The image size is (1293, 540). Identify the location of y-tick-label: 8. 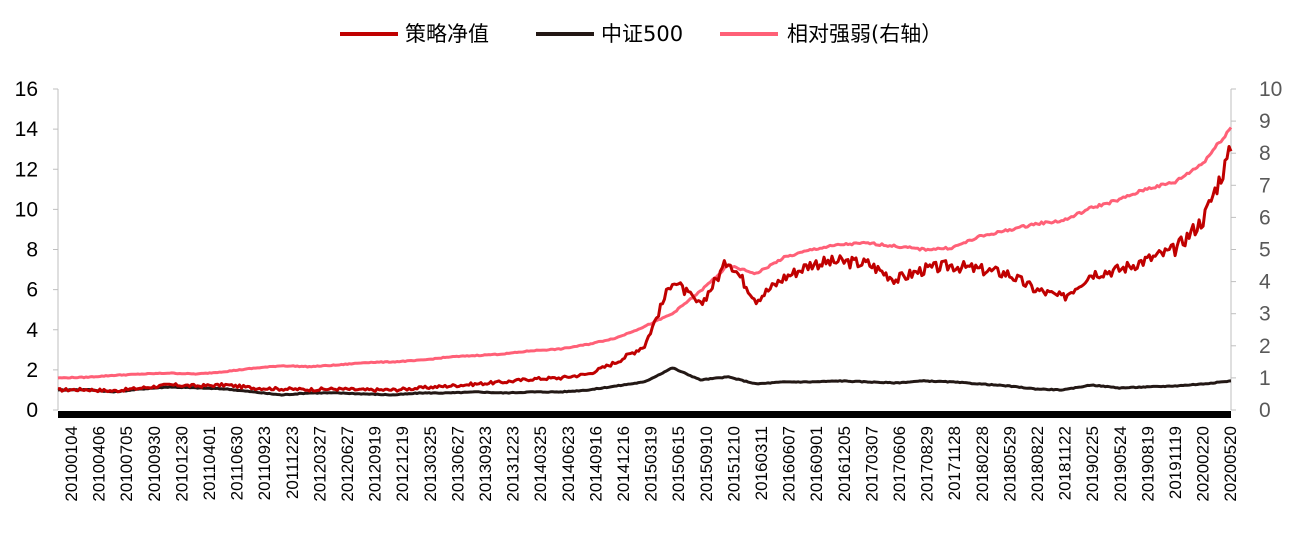
(32, 250).